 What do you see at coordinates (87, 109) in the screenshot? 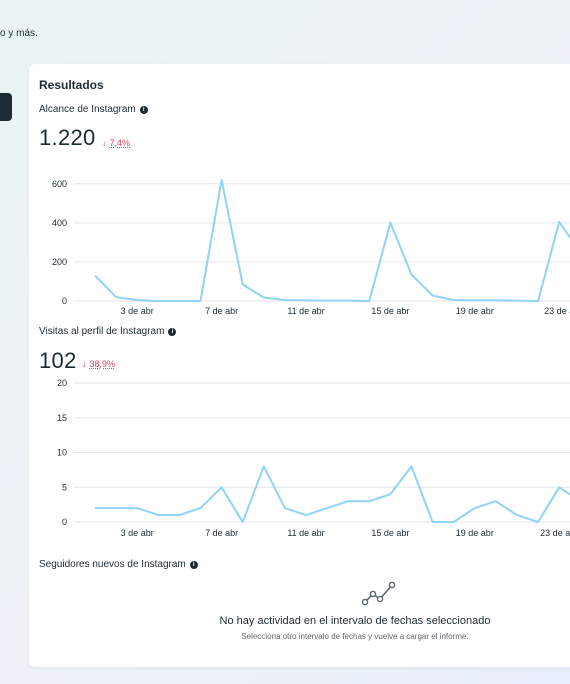
I see `reach-label-text: Alcance de Instagram` at bounding box center [87, 109].